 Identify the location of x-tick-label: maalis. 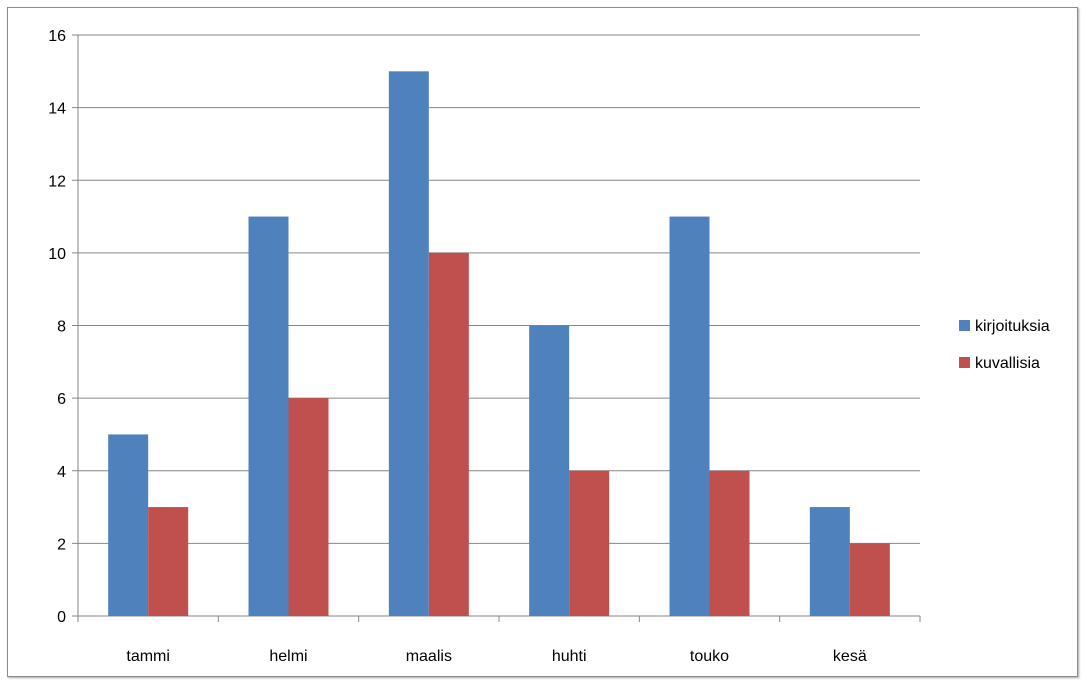
(429, 656).